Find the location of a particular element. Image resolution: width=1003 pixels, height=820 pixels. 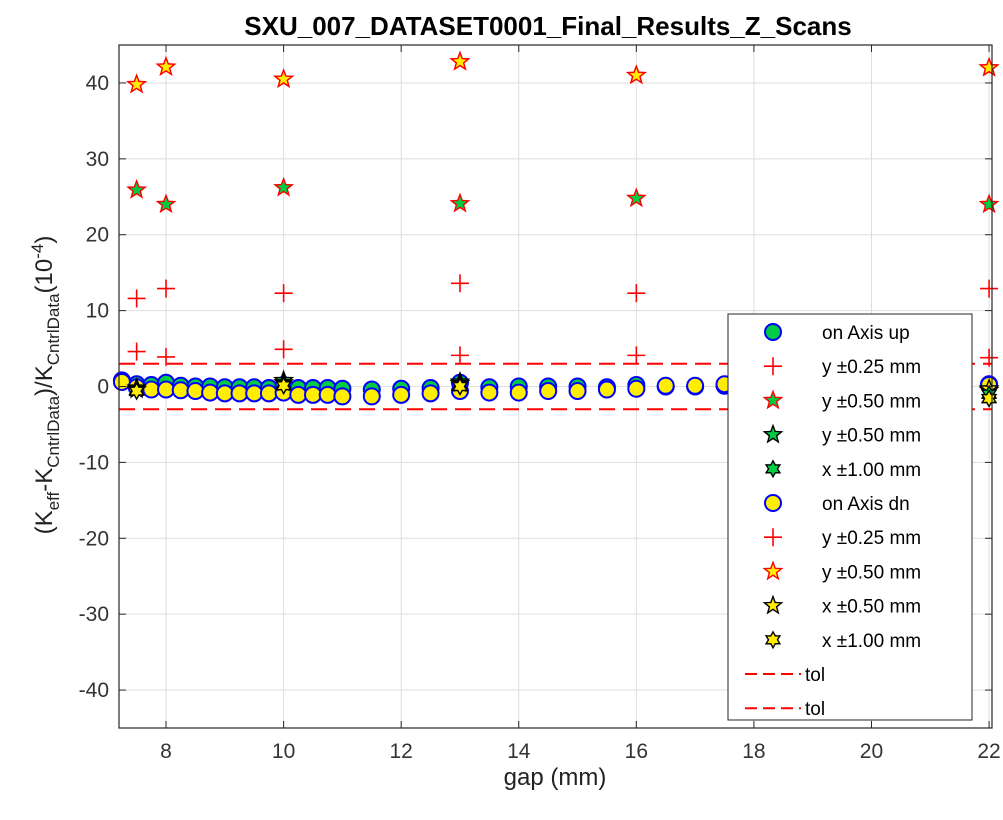

y-tick-label: 40 is located at coordinates (97, 83).